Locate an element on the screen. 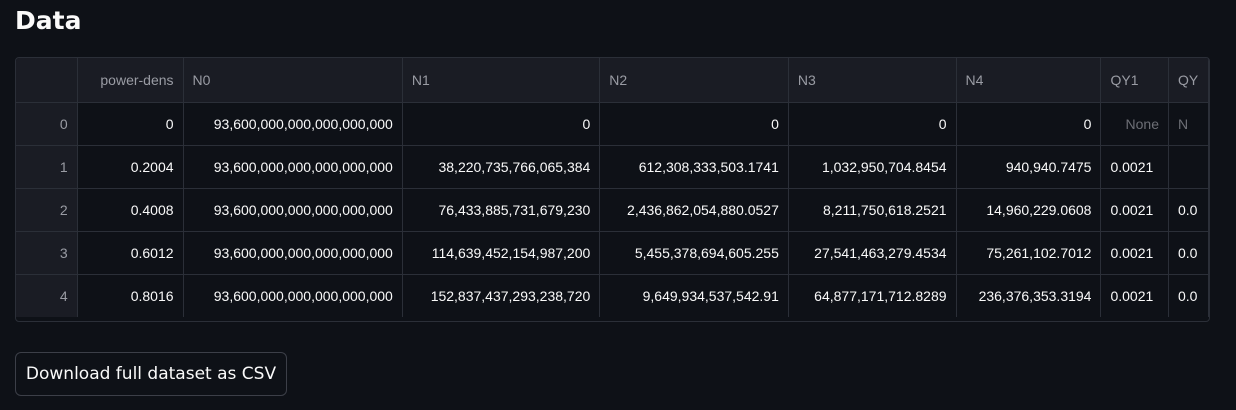 This screenshot has height=410, width=1236. table-cell: 0.8016 is located at coordinates (130, 295).